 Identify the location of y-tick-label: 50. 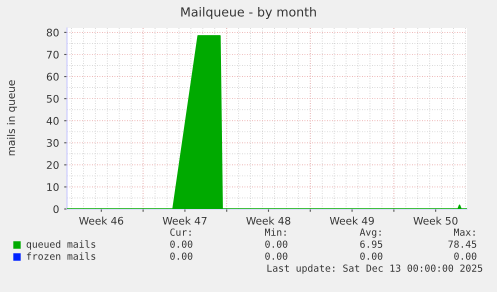
(52, 98).